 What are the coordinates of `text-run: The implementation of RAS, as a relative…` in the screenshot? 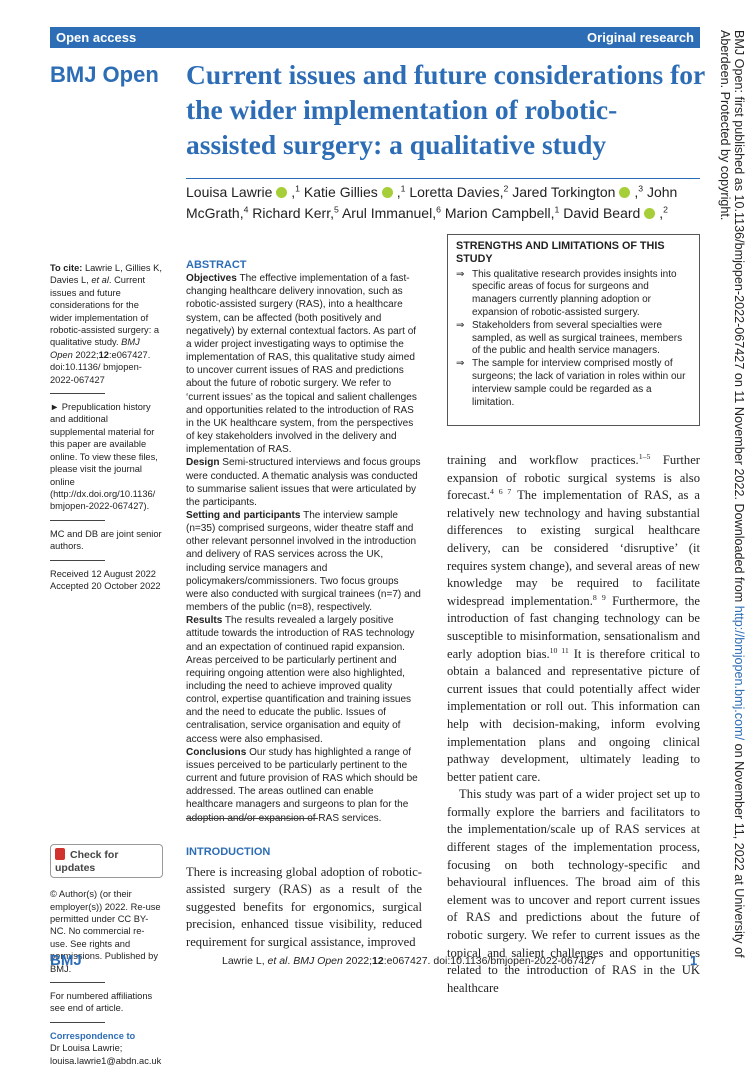 It's located at (573, 548).